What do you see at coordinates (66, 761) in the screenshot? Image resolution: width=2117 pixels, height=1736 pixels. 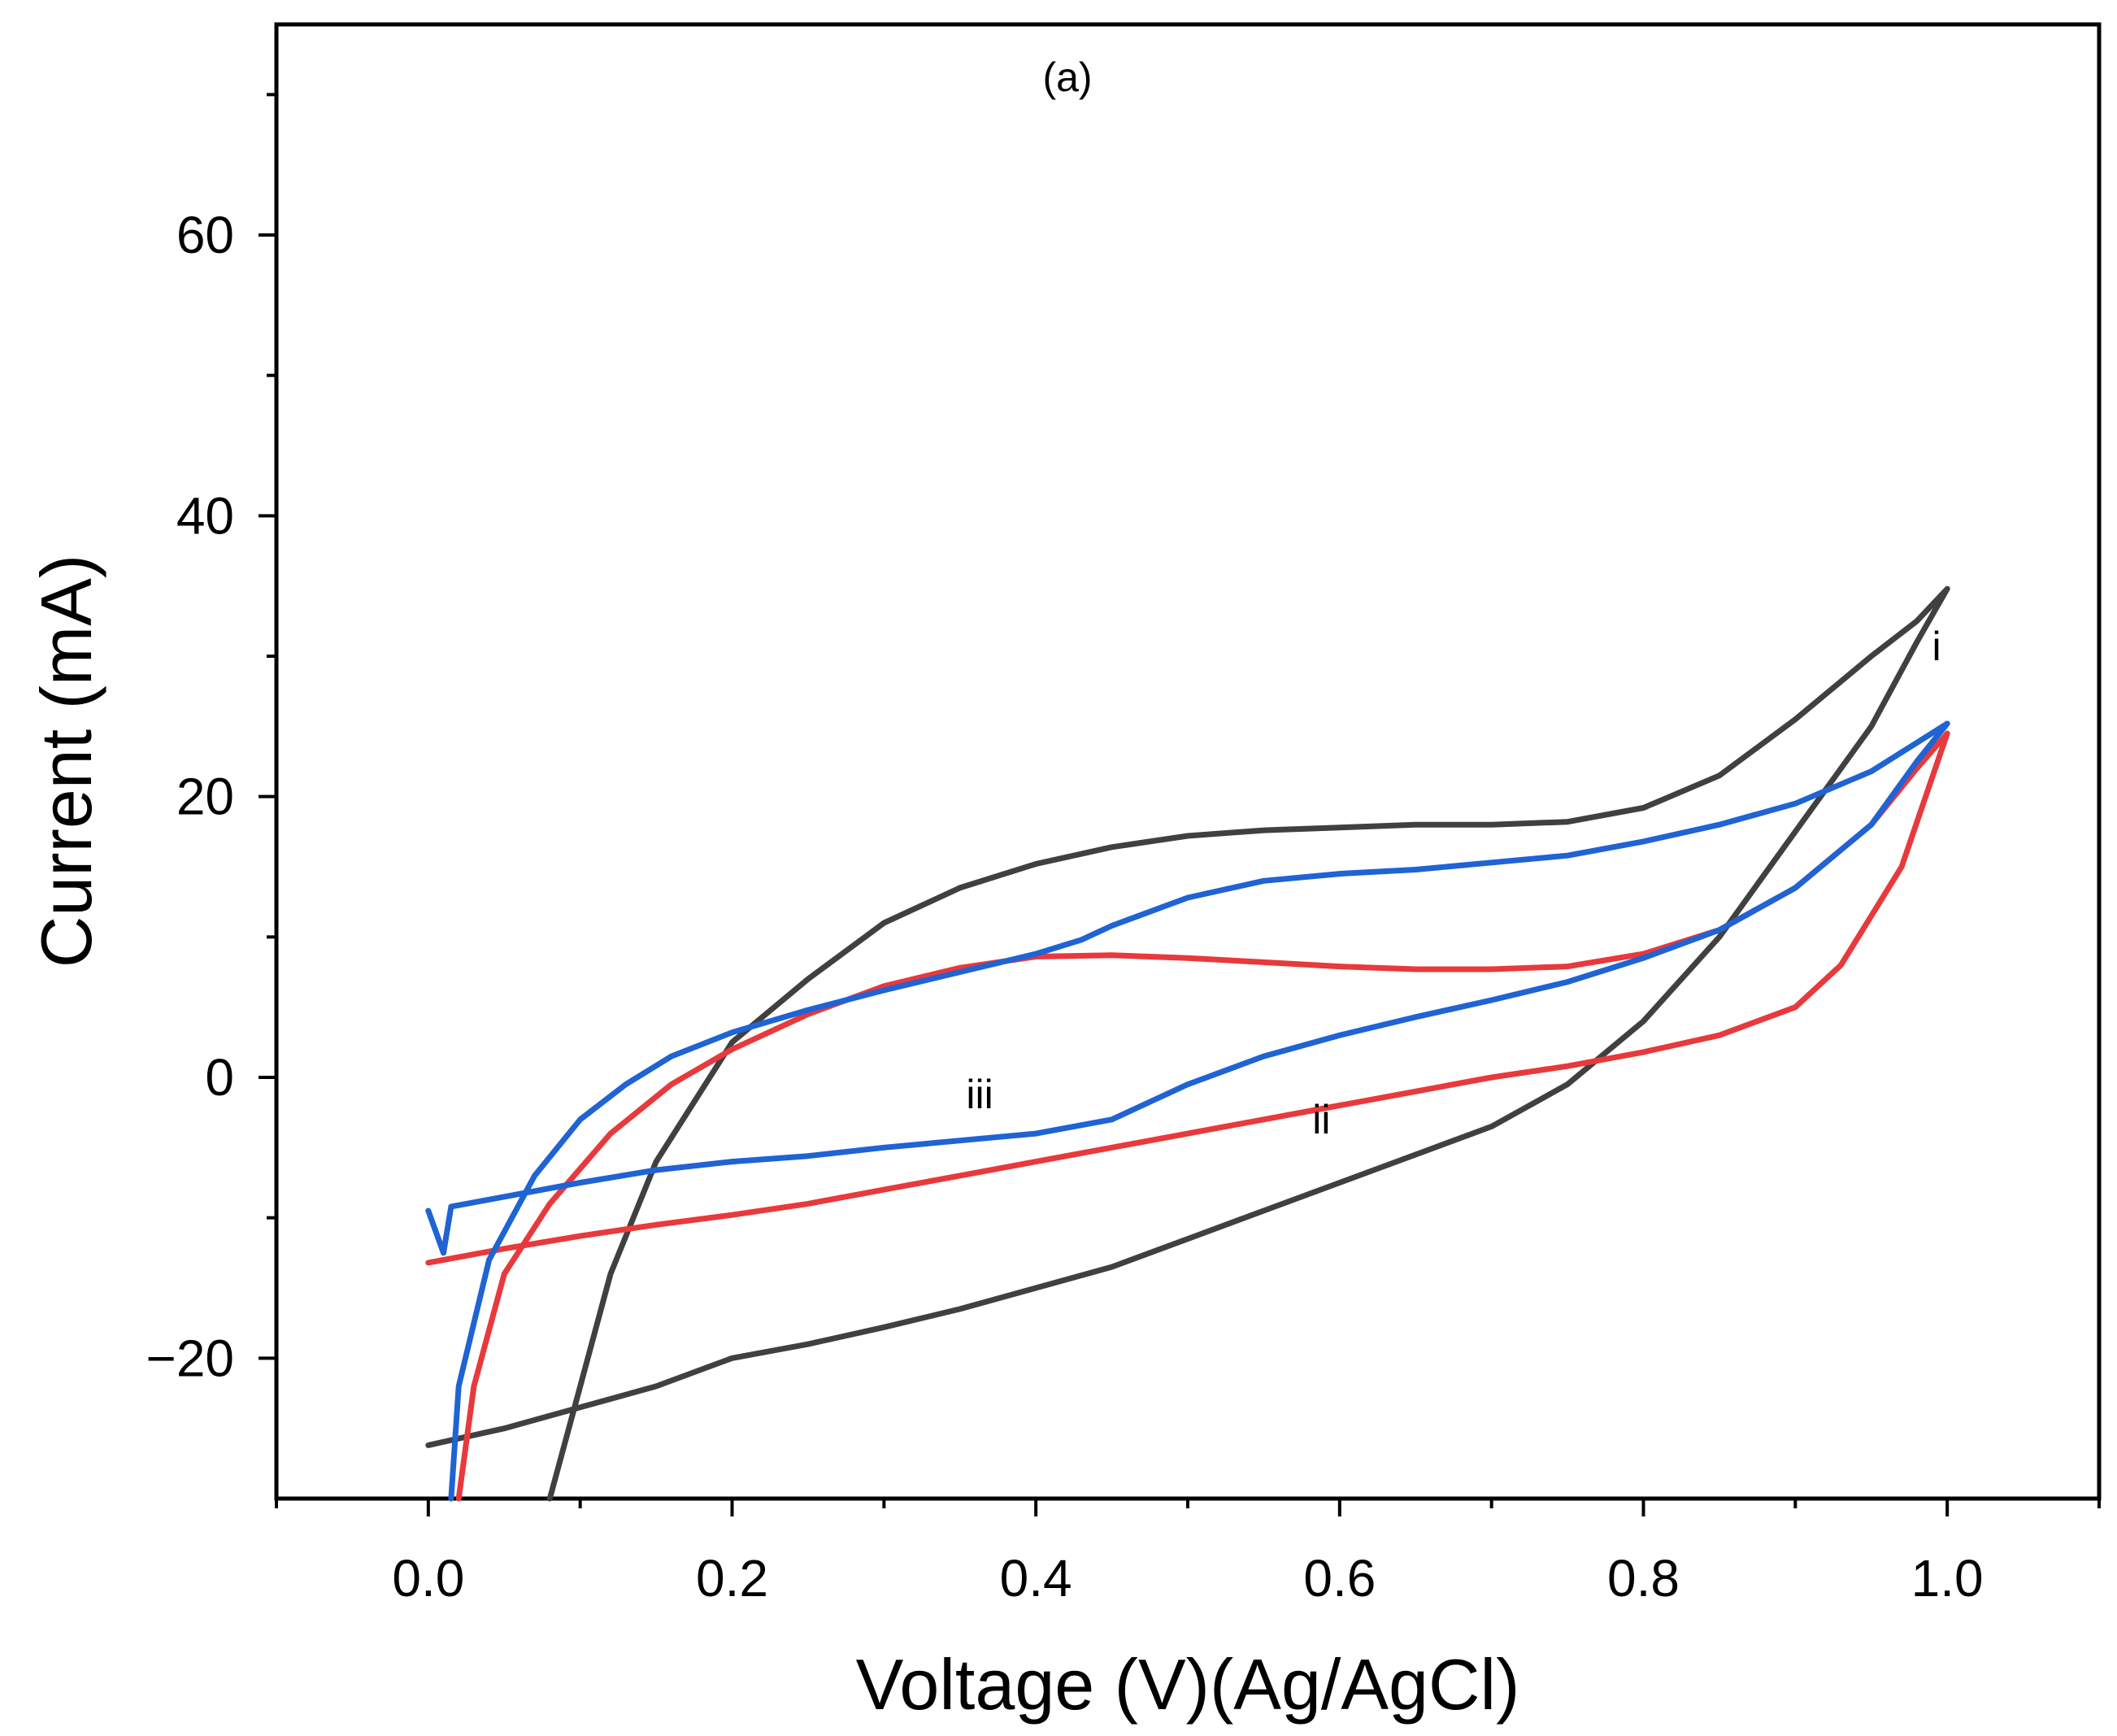 I see `y-axis-title: Current (mA)` at bounding box center [66, 761].